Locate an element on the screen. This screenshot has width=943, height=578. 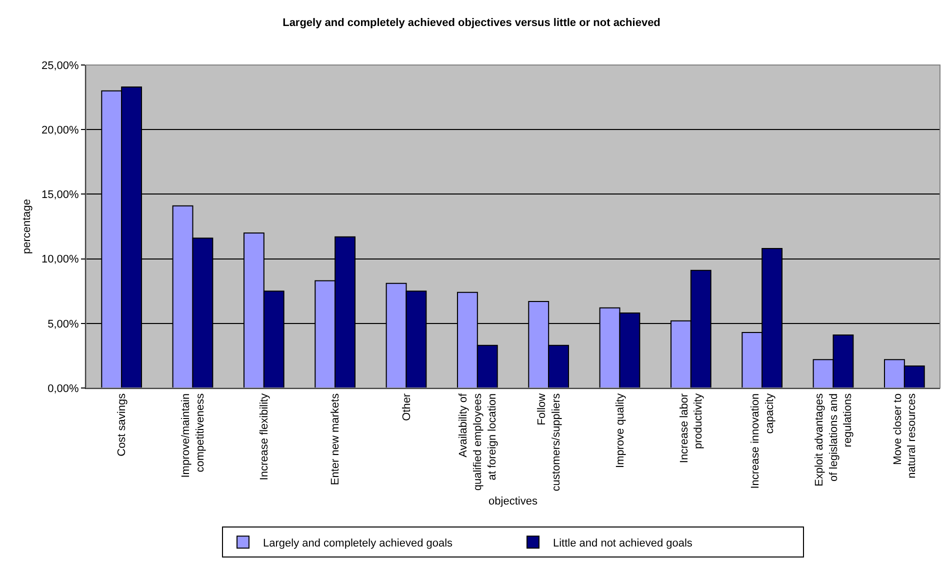
x-tick-label: Increase flexibility is located at coordinates (264, 436).